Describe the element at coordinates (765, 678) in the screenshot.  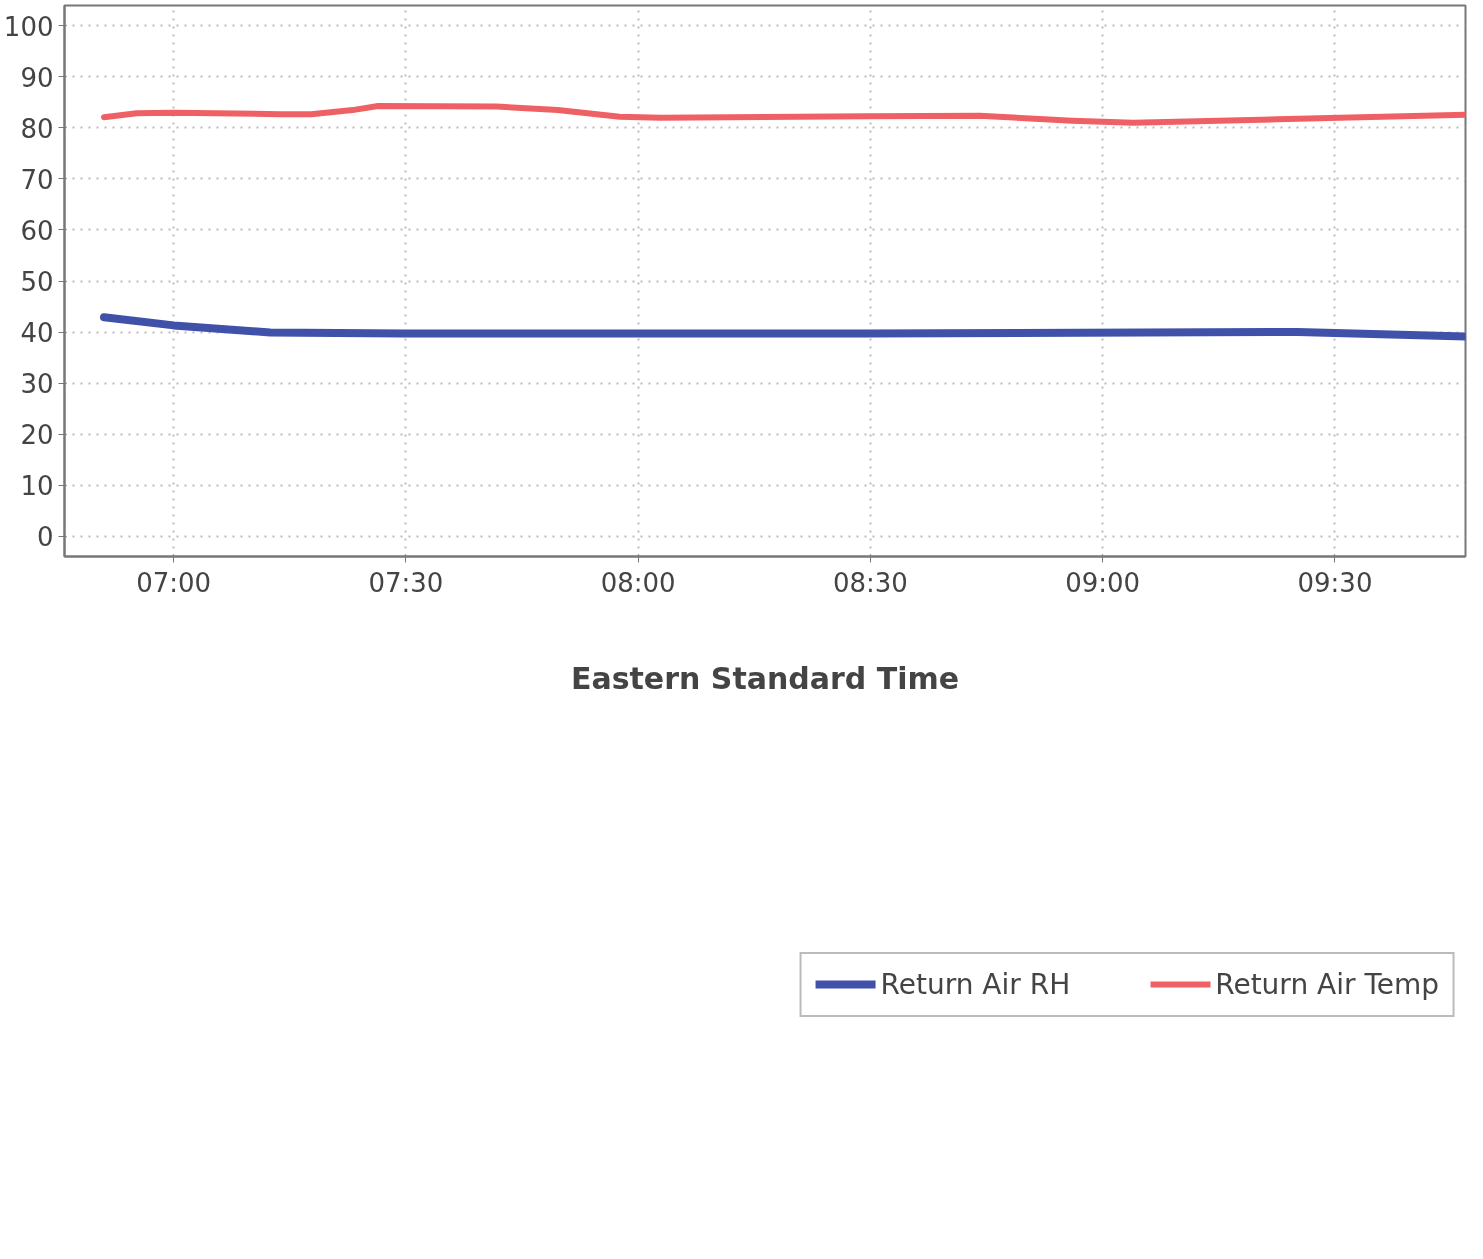
I see `x-axis-title: Eastern Standard Time` at that location.